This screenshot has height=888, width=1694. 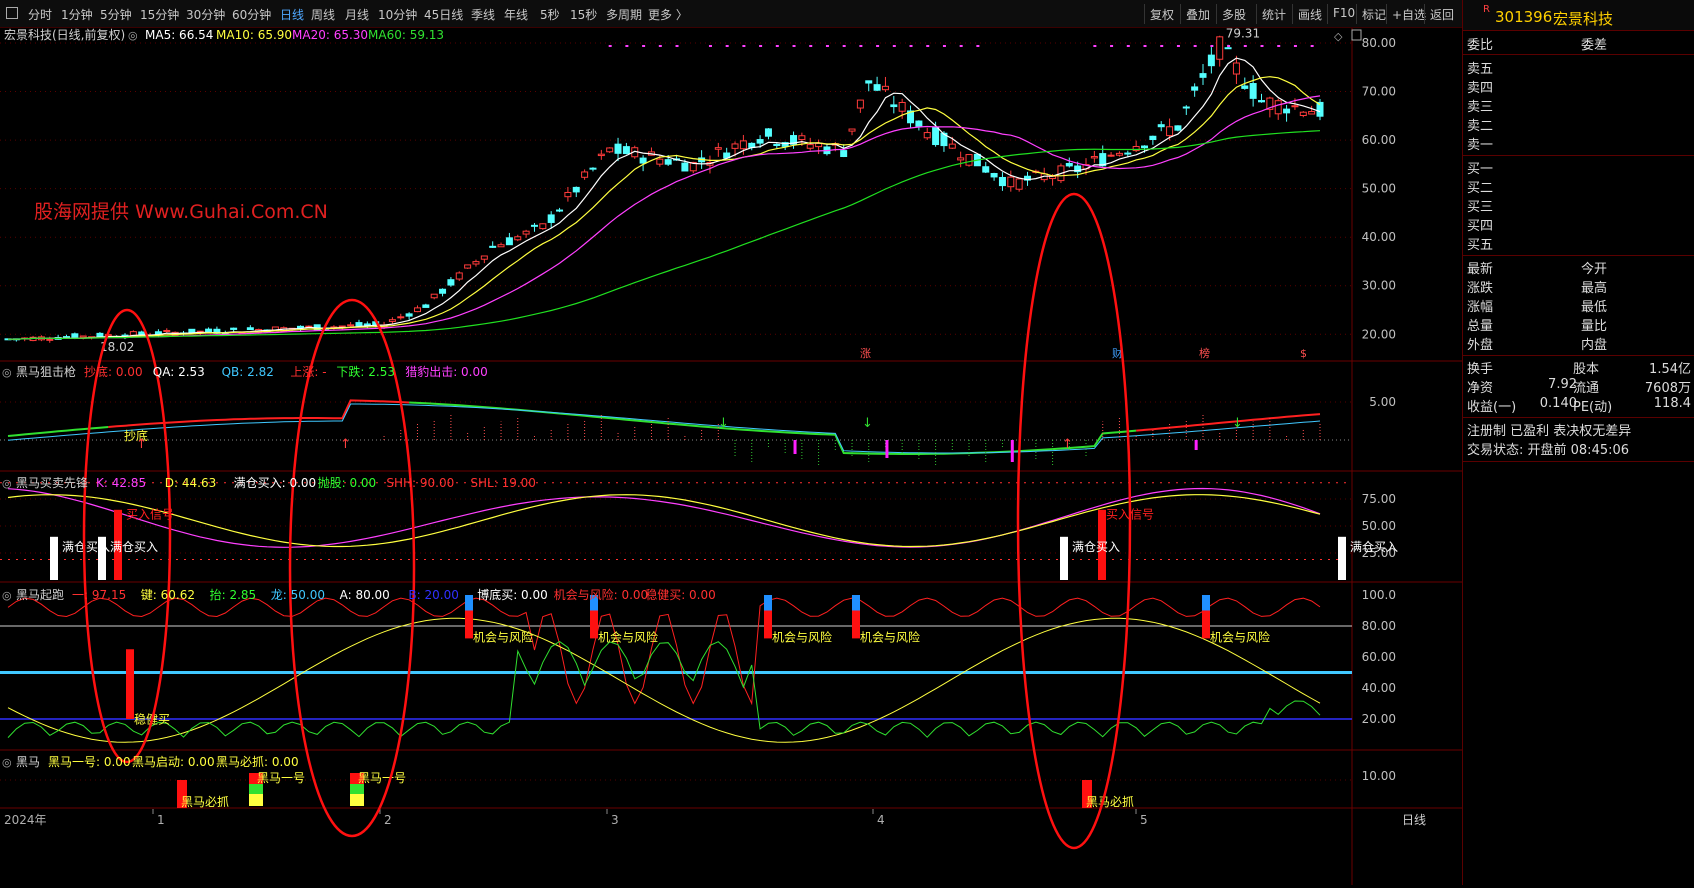 I want to click on p3-buy-label: 满仓买入, so click(x=1374, y=547).